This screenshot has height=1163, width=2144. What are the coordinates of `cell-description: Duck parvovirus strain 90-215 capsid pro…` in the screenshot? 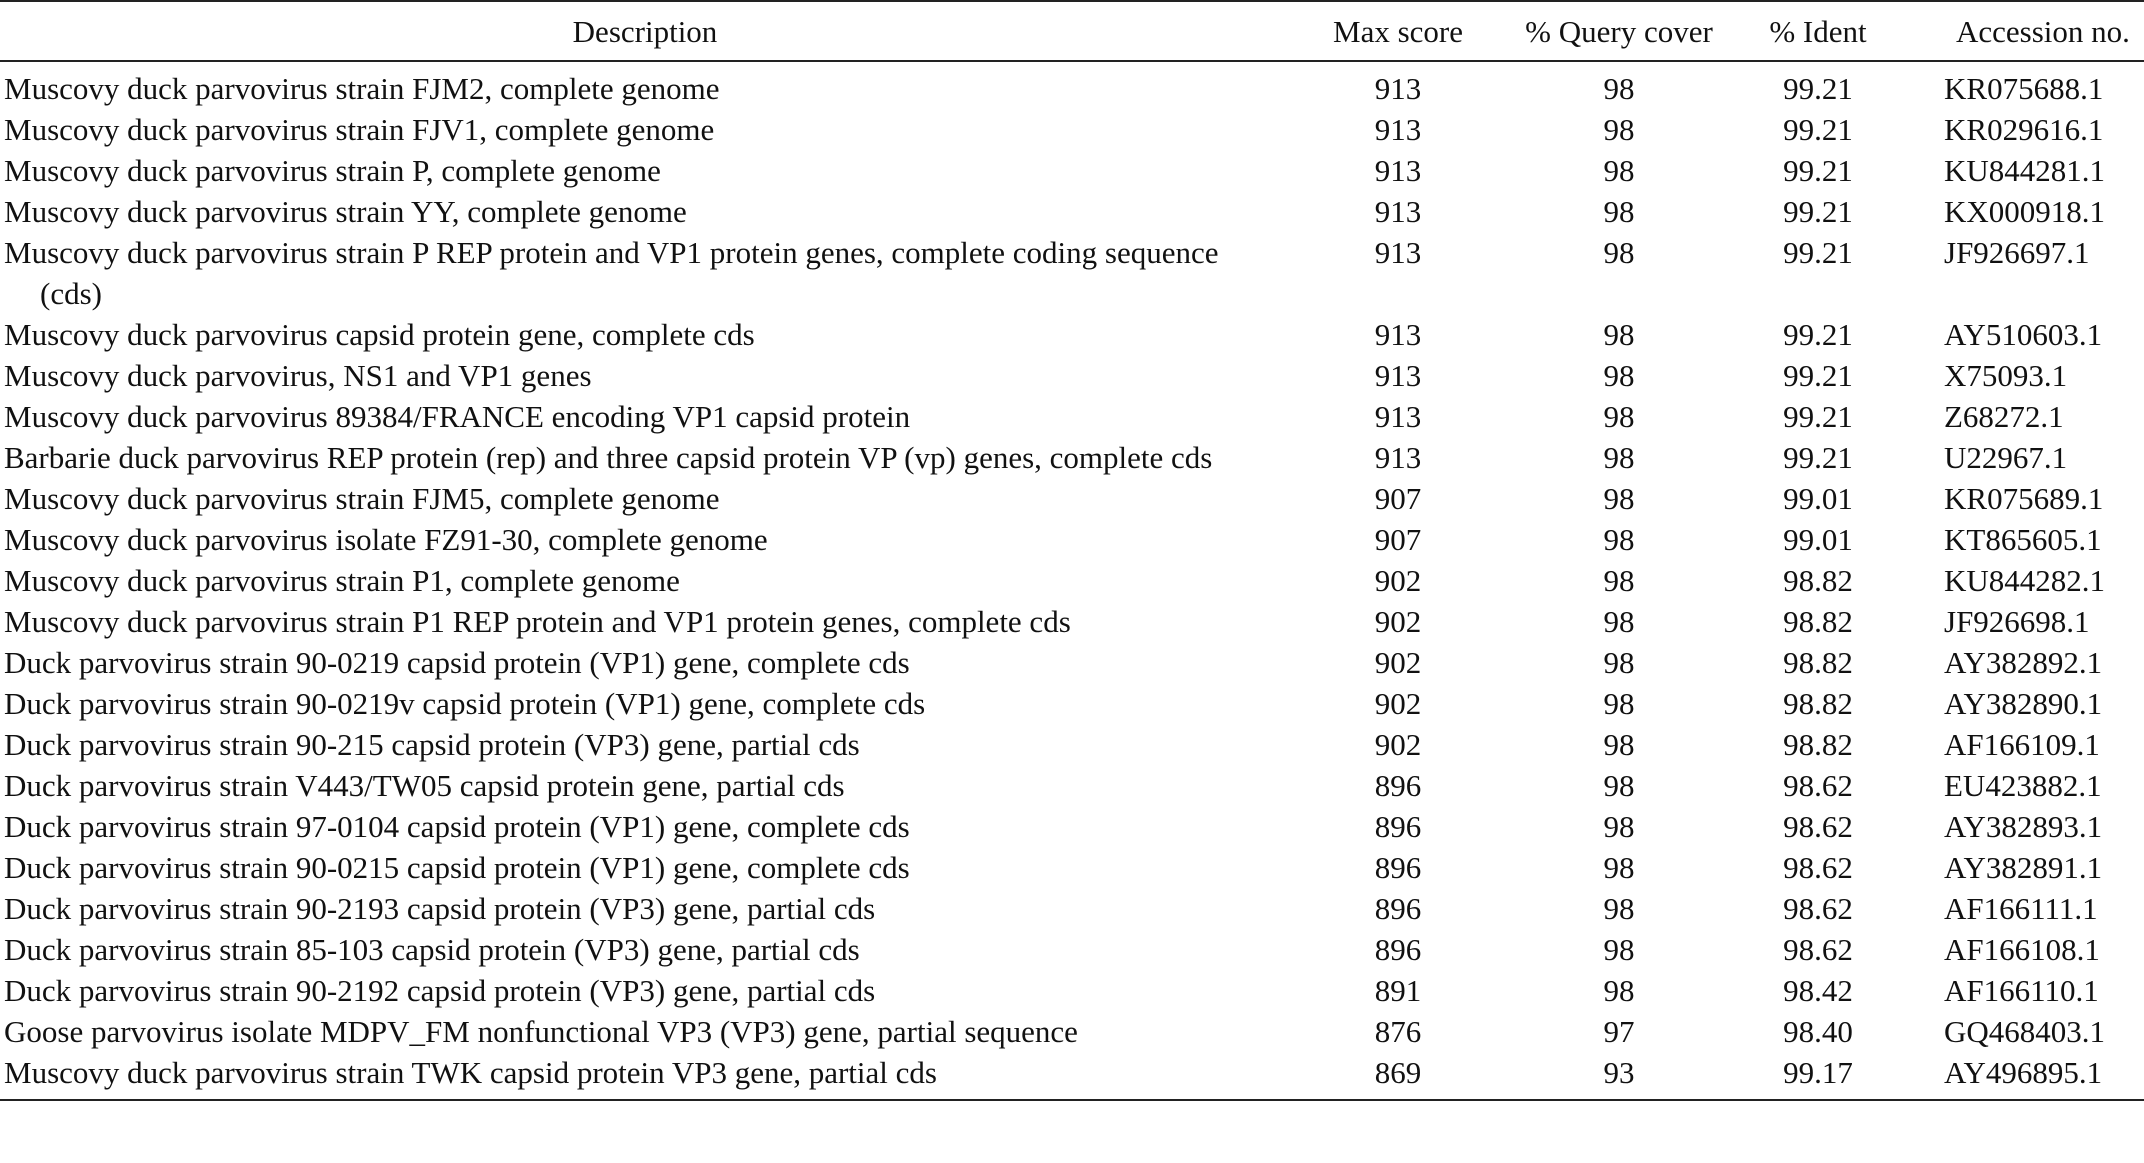 It's located at (645, 744).